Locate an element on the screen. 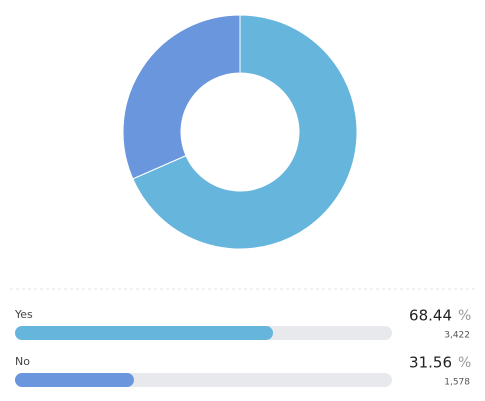  percent-value: 68.44 is located at coordinates (430, 316).